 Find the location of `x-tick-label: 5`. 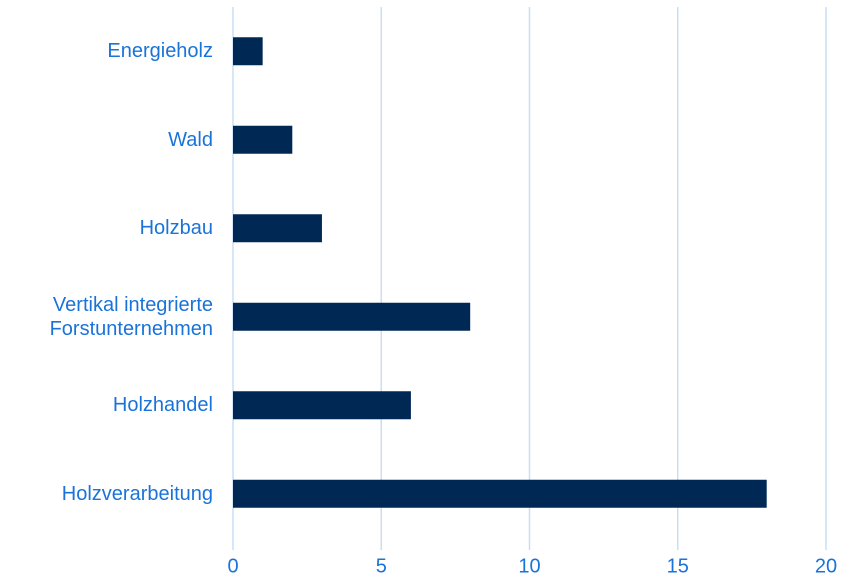

x-tick-label: 5 is located at coordinates (381, 566).